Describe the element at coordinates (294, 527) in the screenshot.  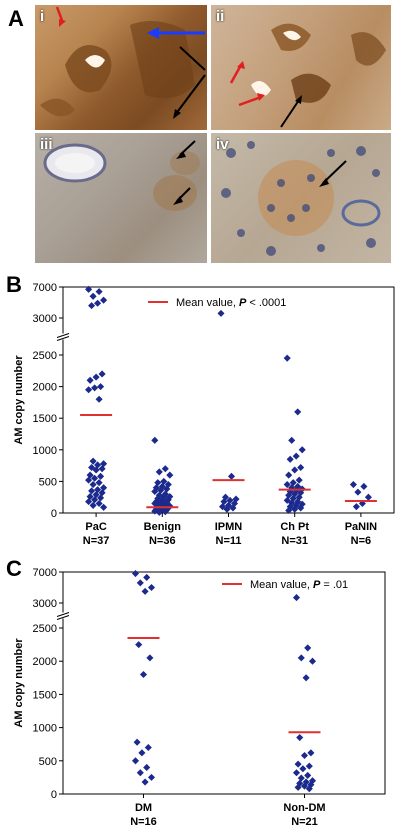
I see `category-label: Ch Pt` at that location.